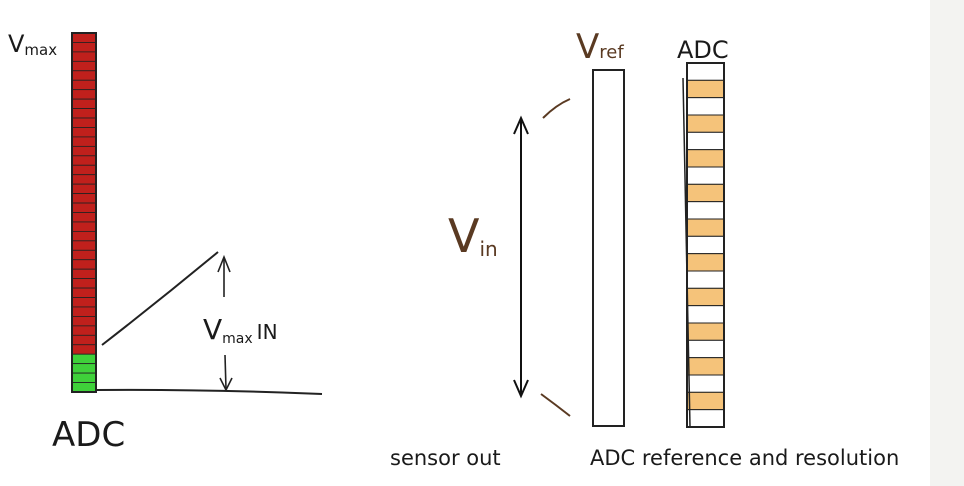 The width and height of the screenshot is (964, 486). Describe the element at coordinates (744, 458) in the screenshot. I see `caption-adc-reference: ADC reference and resolution` at that location.